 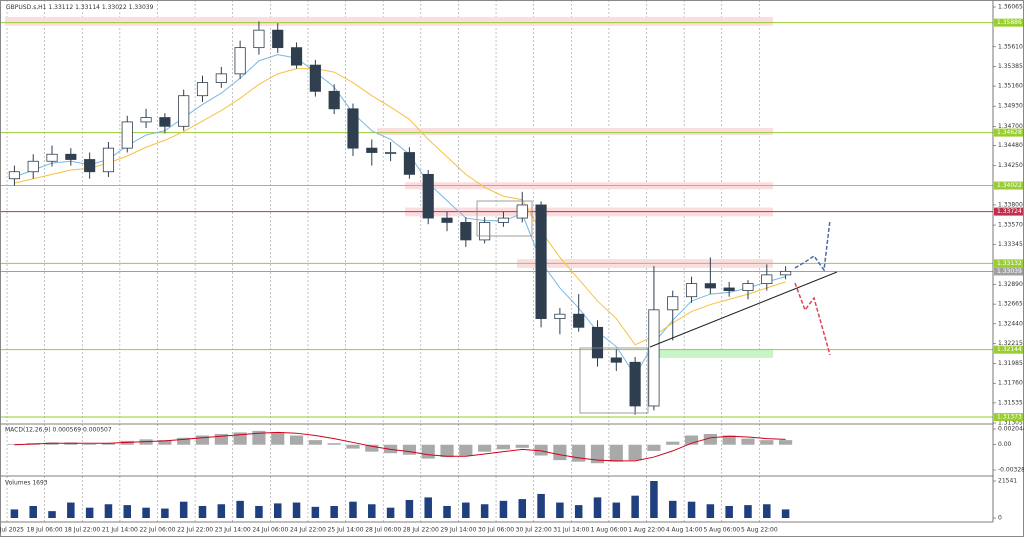 I want to click on quote-close: 1.33039, so click(x=141, y=7).